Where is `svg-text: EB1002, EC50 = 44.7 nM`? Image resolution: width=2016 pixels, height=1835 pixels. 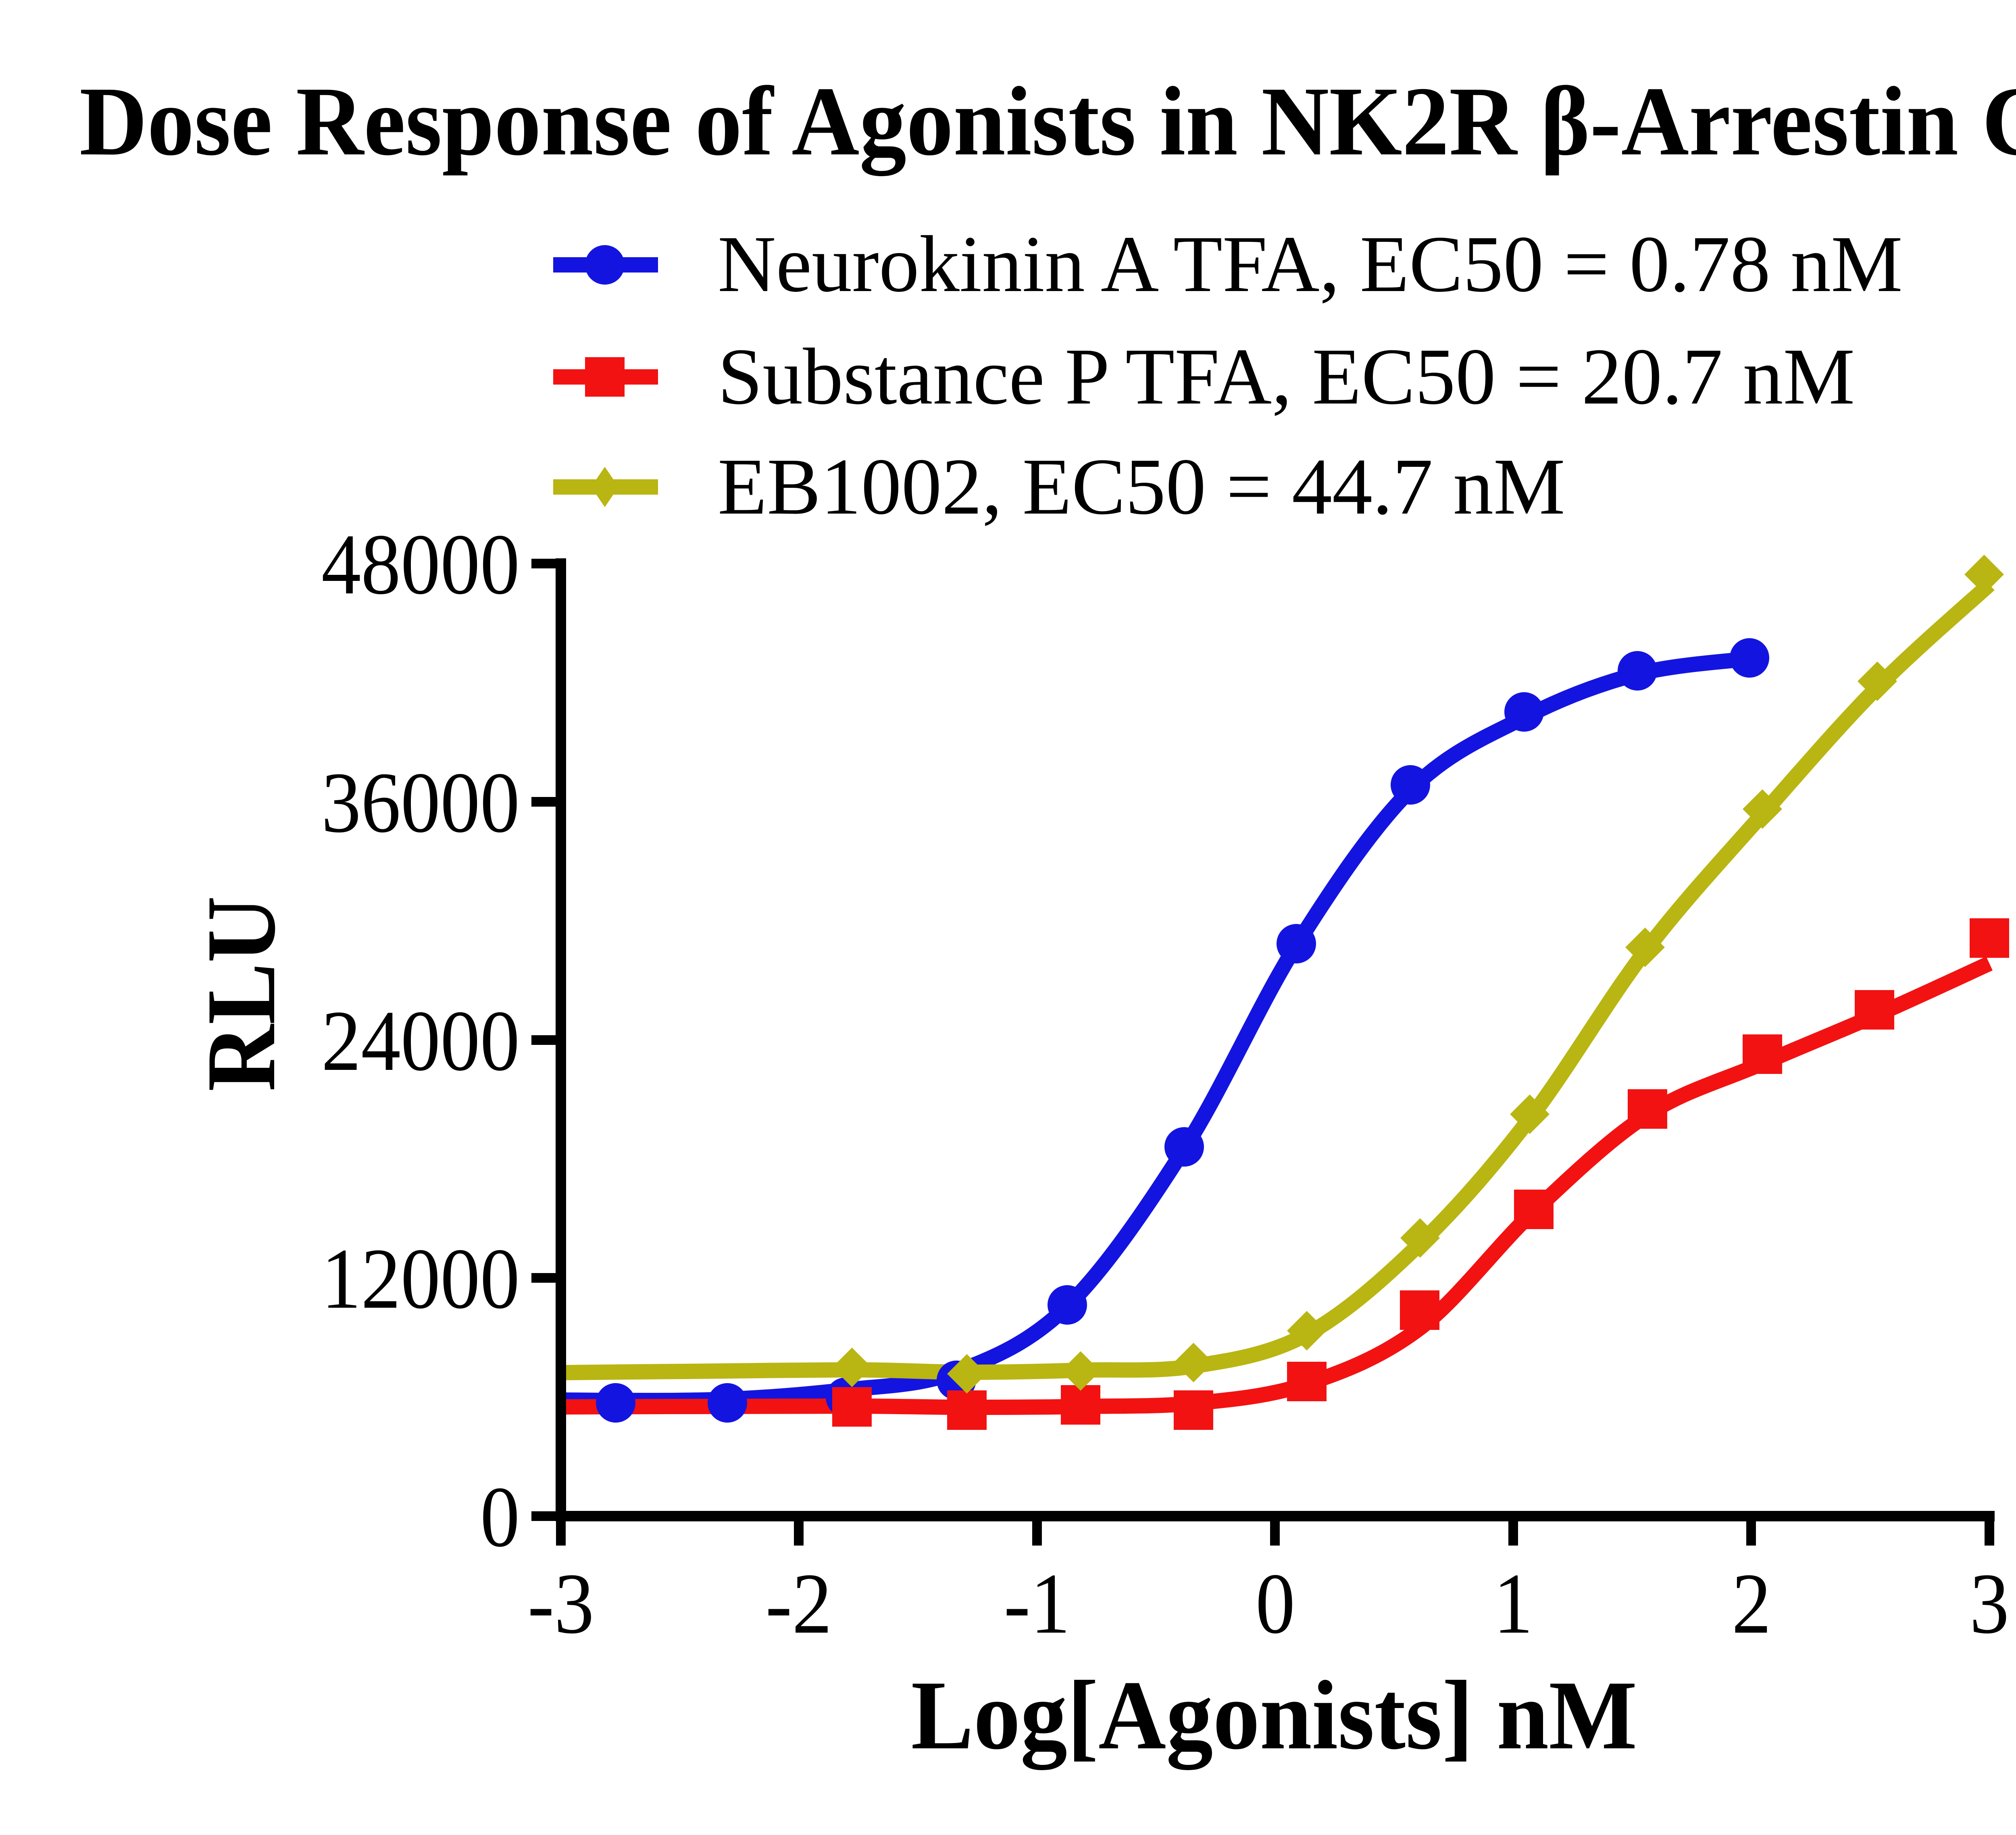 svg-text: EB1002, EC50 = 44.7 nM is located at coordinates (1141, 486).